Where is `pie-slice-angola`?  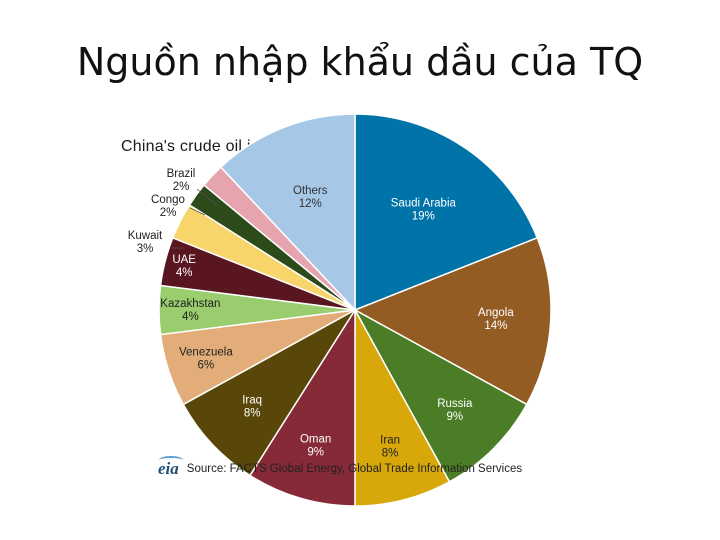
pie-slice-angola is located at coordinates (452, 321).